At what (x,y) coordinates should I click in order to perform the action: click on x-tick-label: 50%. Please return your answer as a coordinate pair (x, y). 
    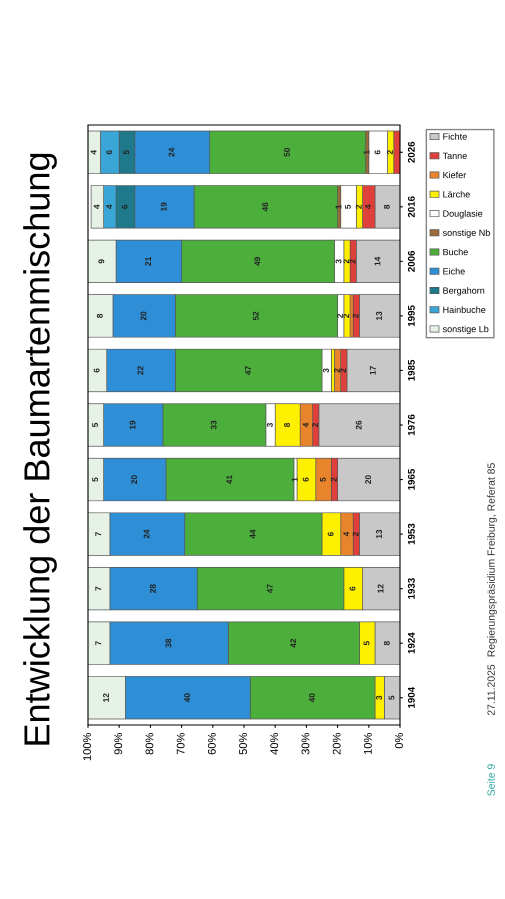
    Looking at the image, I should click on (243, 743).